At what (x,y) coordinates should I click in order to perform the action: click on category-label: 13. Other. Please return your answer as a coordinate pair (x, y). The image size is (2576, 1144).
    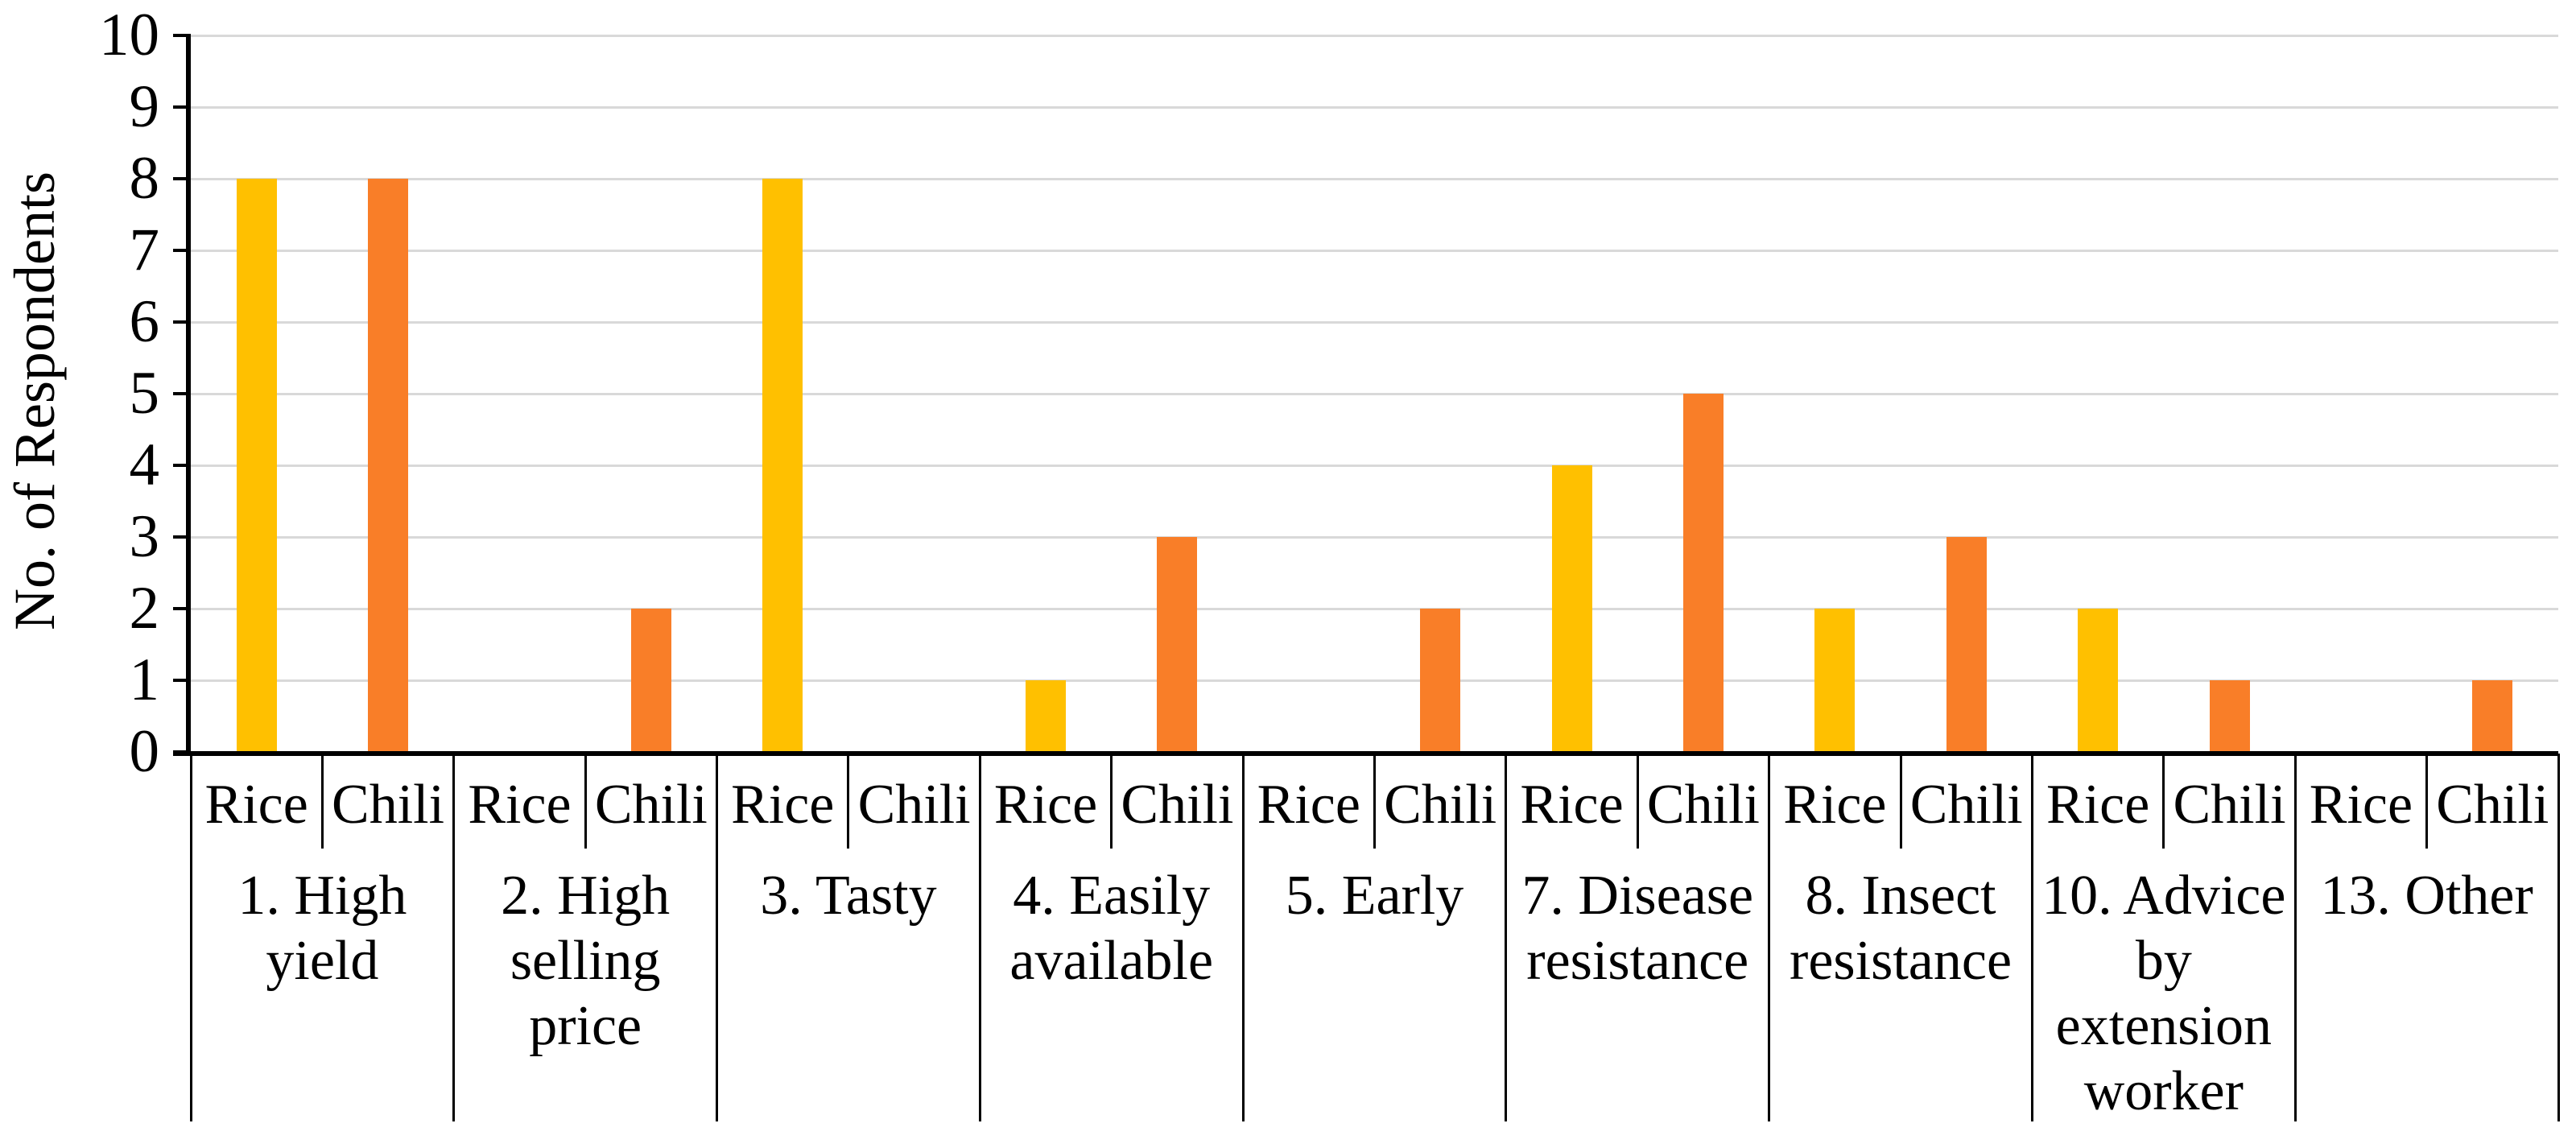
    Looking at the image, I should click on (2426, 896).